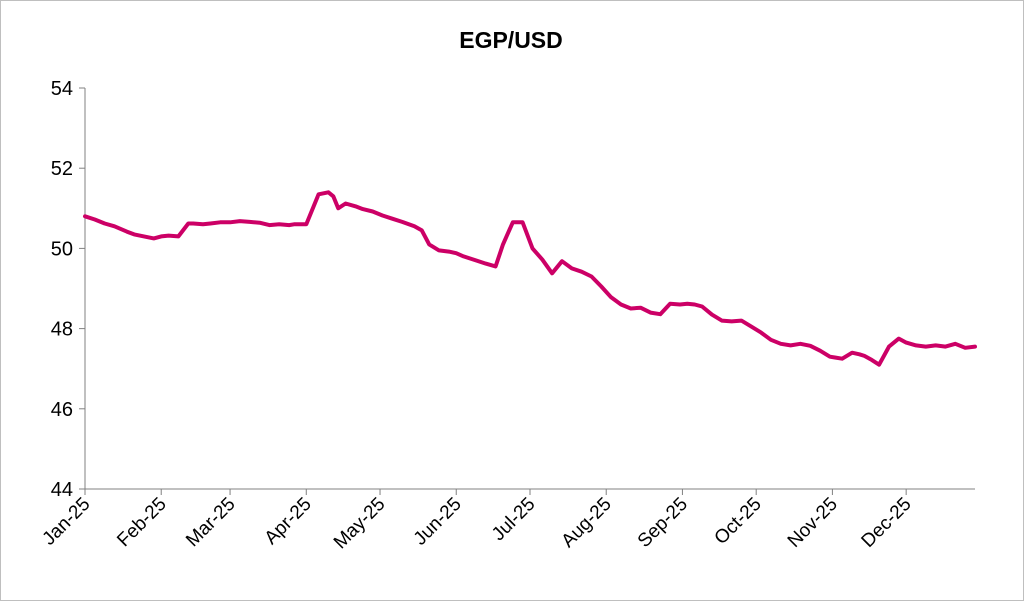 The image size is (1024, 601). Describe the element at coordinates (360, 524) in the screenshot. I see `x-tick-label: May-25` at that location.